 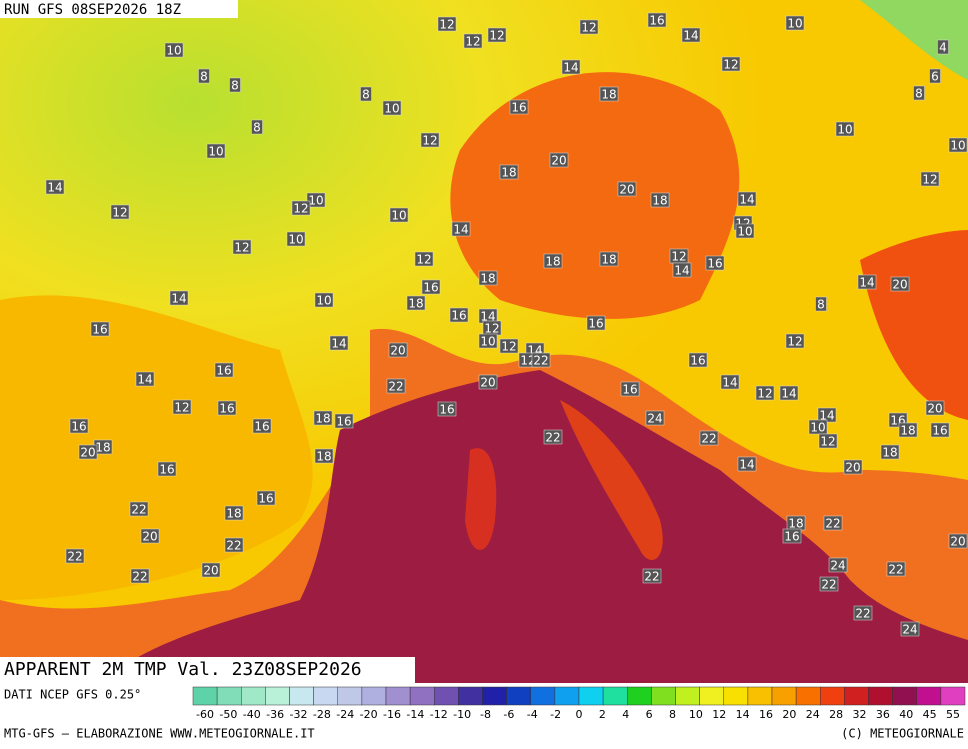 I want to click on title-box, so click(x=207, y=670).